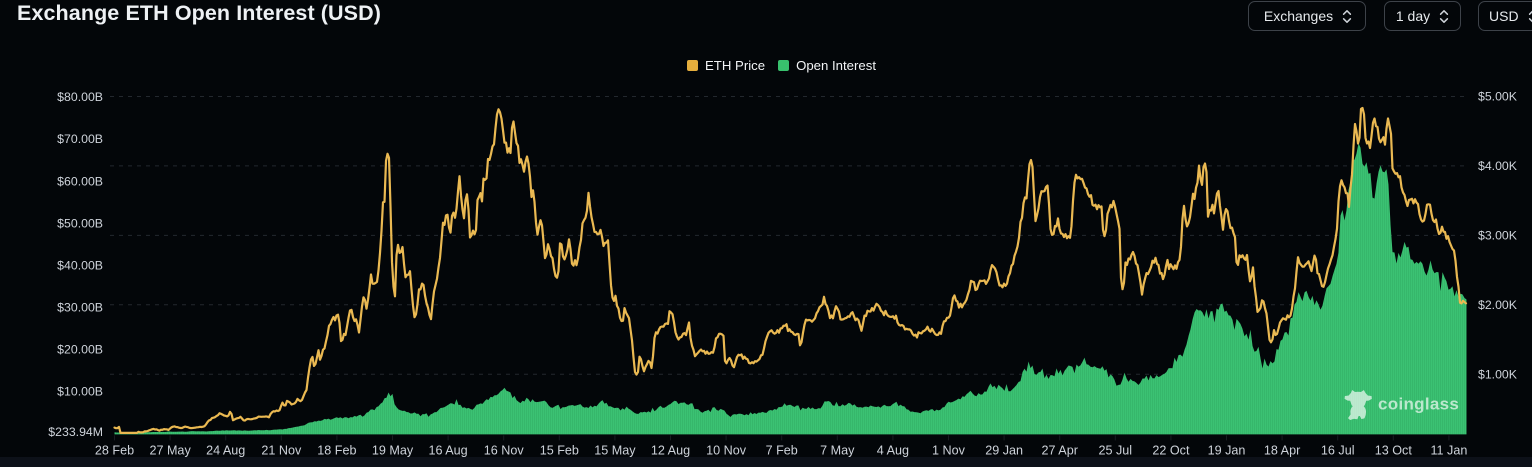  What do you see at coordinates (1394, 450) in the screenshot?
I see `svg-text: 13 Oct` at bounding box center [1394, 450].